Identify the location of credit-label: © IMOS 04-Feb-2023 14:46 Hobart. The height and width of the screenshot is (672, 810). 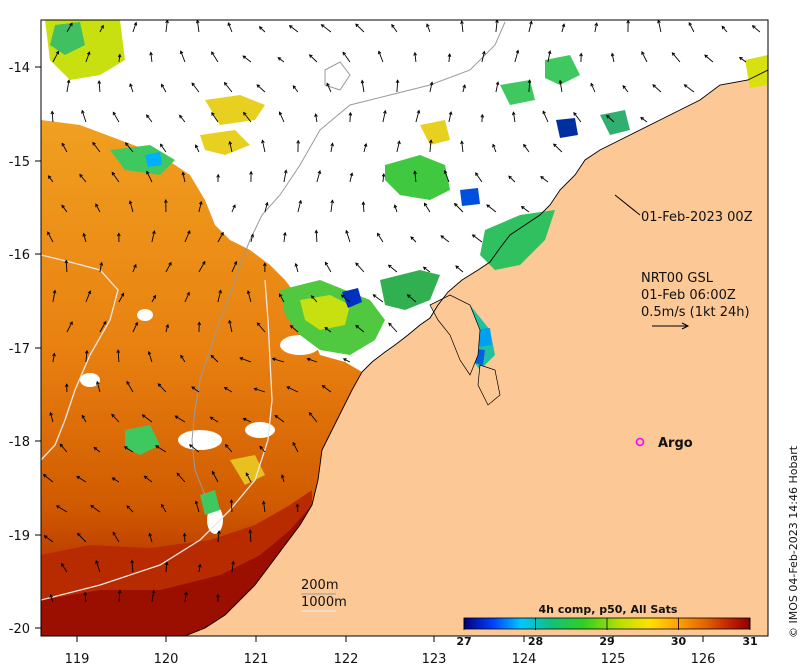
(793, 541).